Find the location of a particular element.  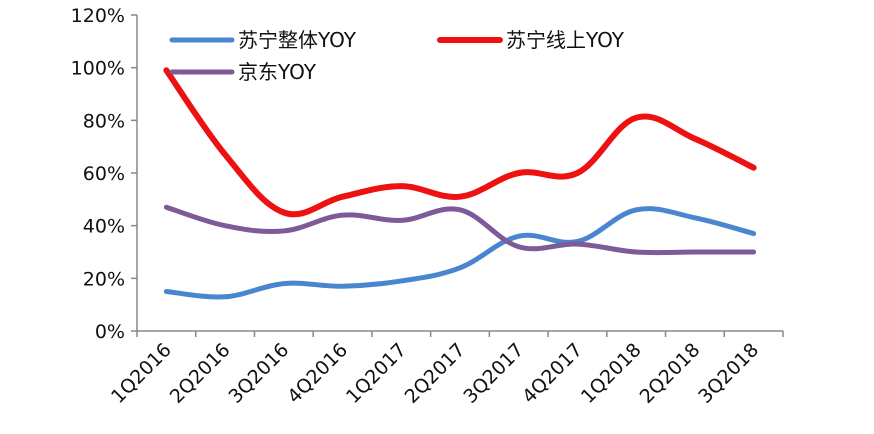

legend-label: 苏宁整体YOY is located at coordinates (297, 40).